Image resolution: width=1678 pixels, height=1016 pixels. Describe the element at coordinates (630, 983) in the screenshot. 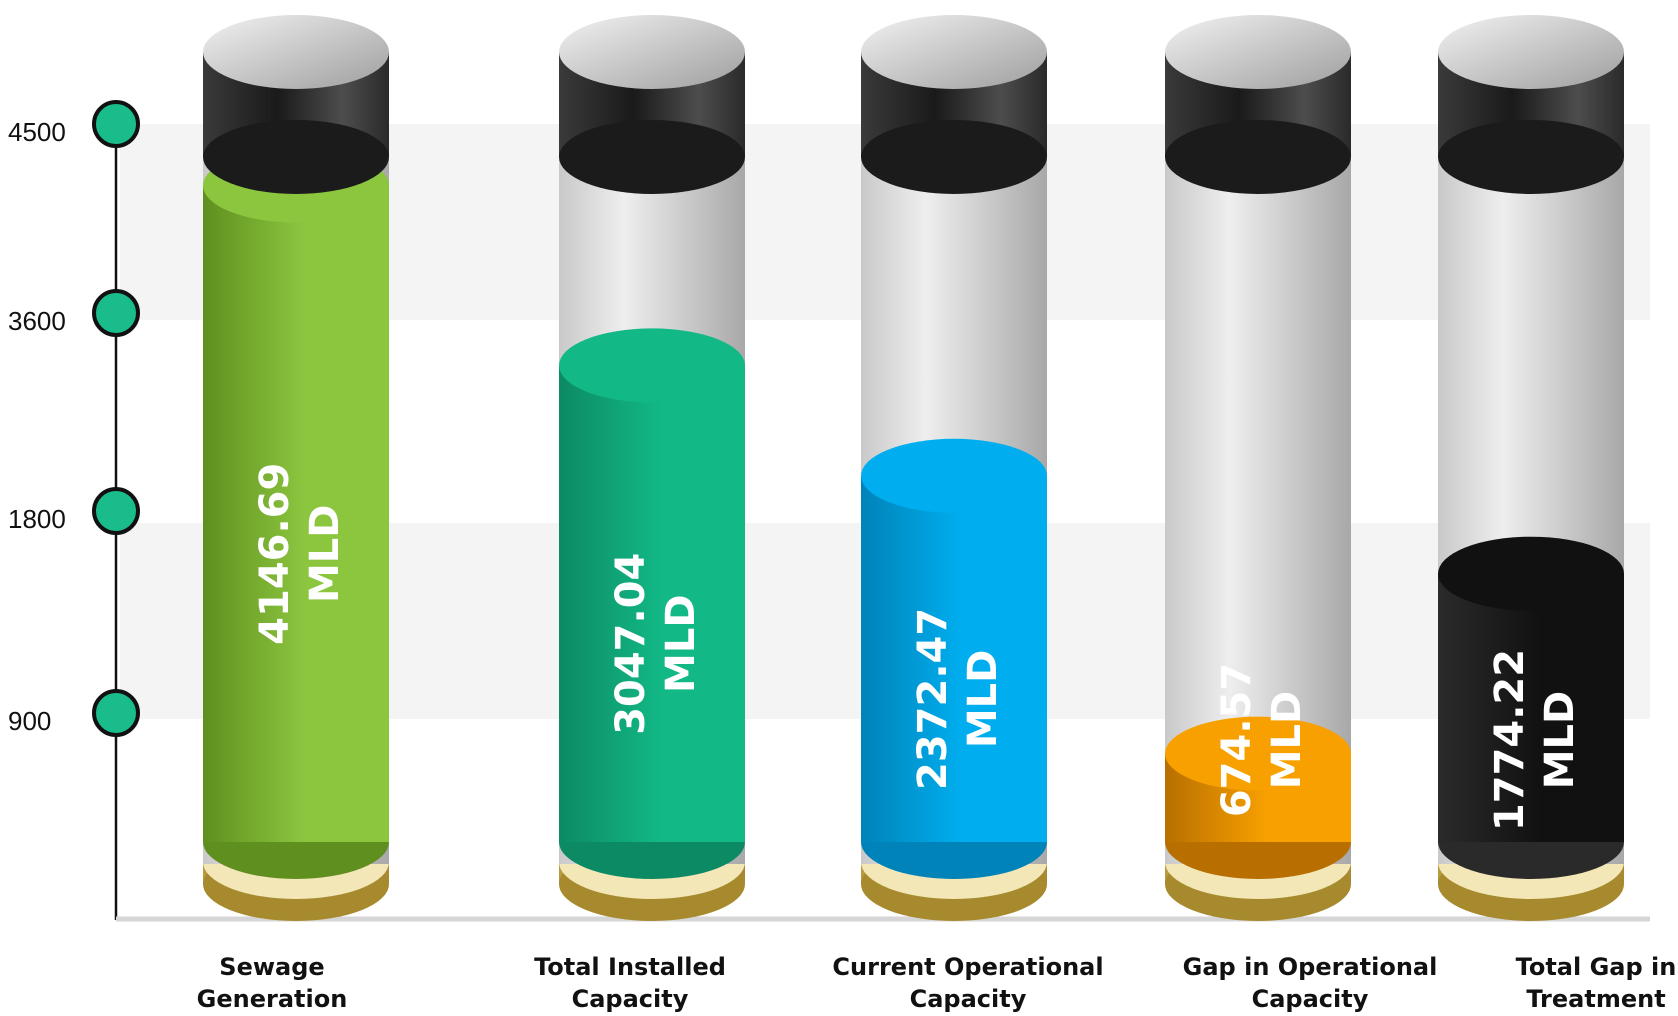

I see `category-label: Total Installed Capacity` at that location.